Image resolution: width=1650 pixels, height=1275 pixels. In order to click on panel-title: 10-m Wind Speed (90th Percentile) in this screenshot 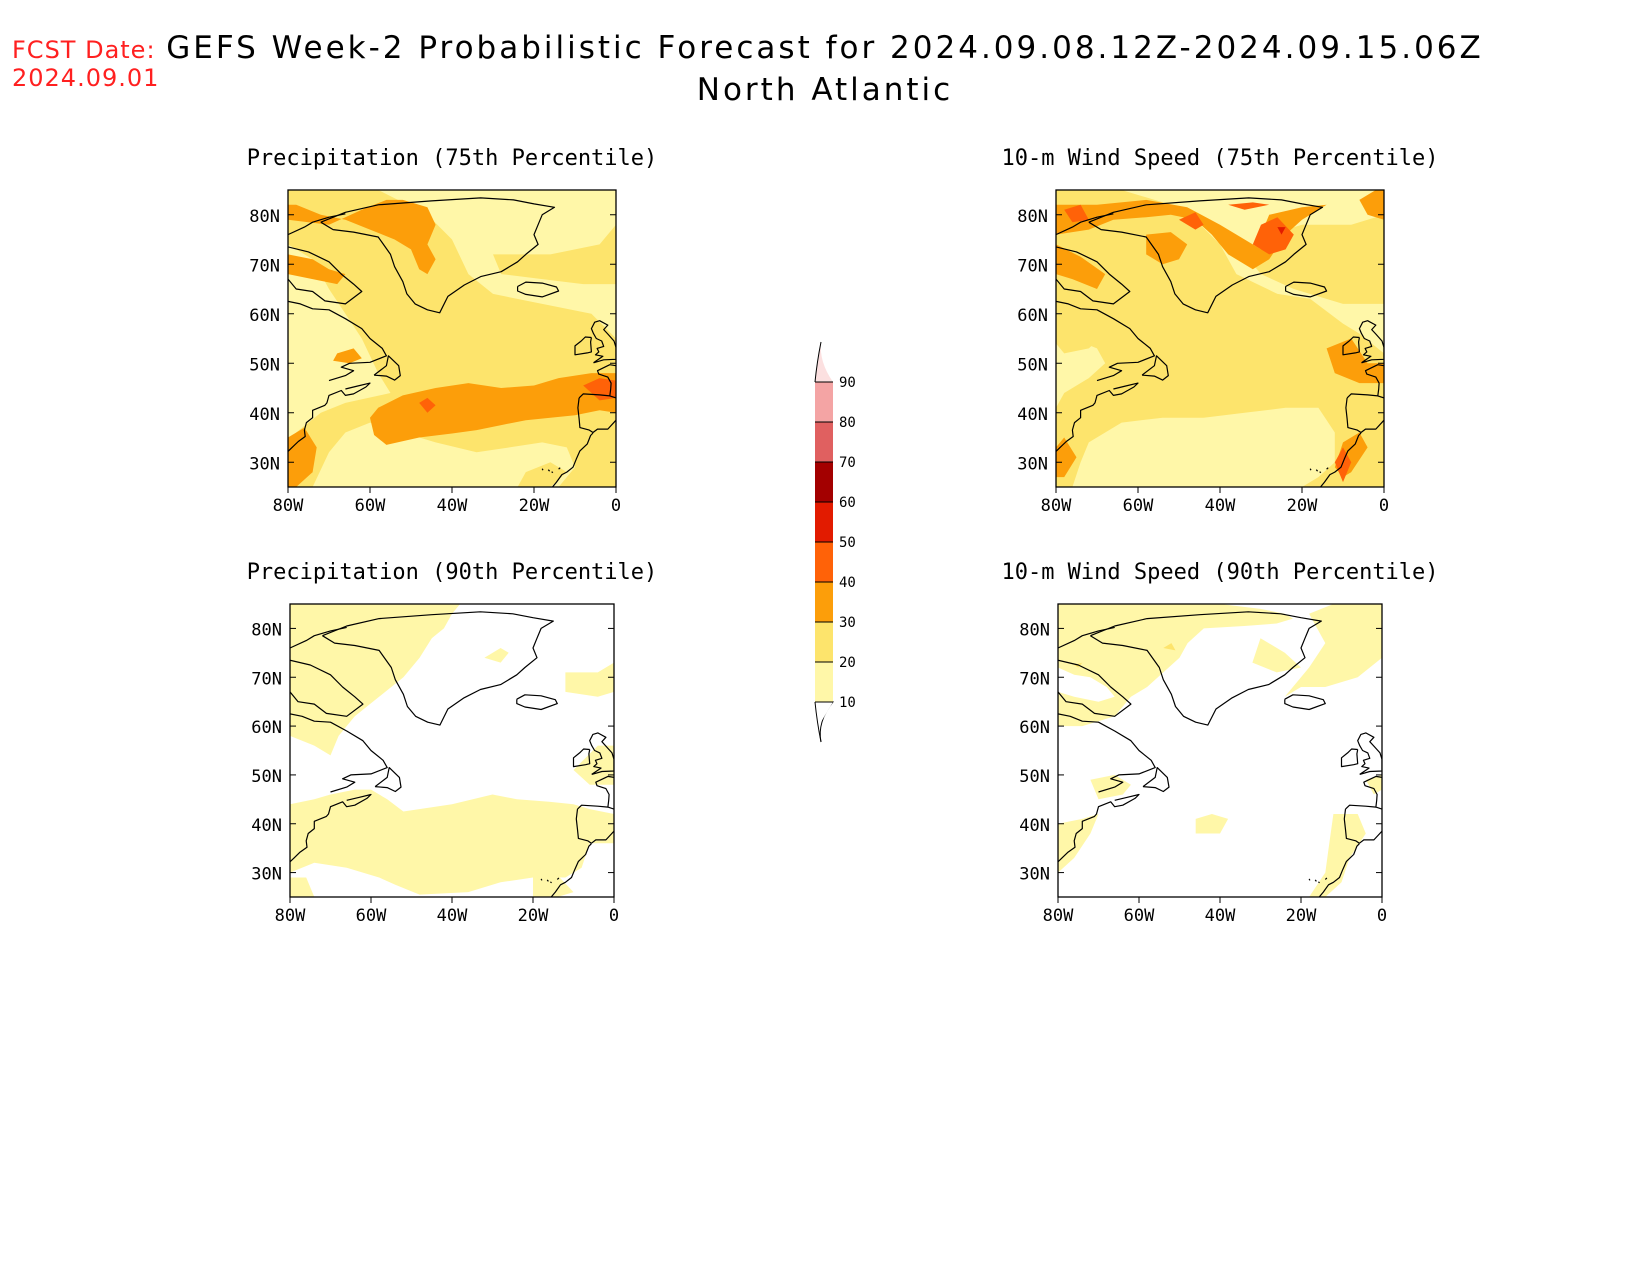, I will do `click(1219, 572)`.